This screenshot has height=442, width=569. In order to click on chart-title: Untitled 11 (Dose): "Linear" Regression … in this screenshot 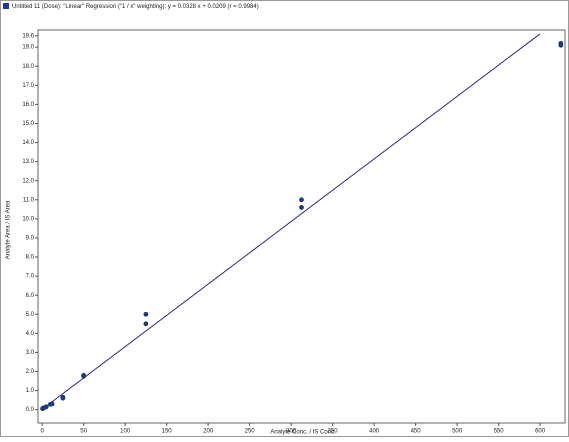, I will do `click(135, 7)`.